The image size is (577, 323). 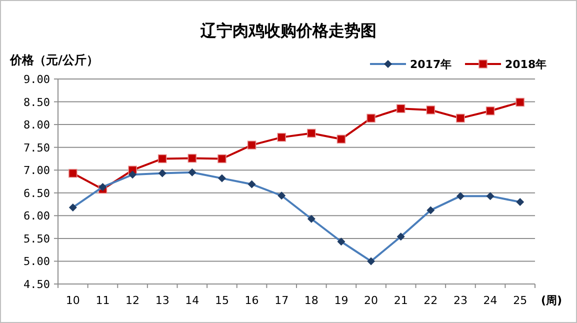 I want to click on y-tick-label: 8.50, so click(x=37, y=102).